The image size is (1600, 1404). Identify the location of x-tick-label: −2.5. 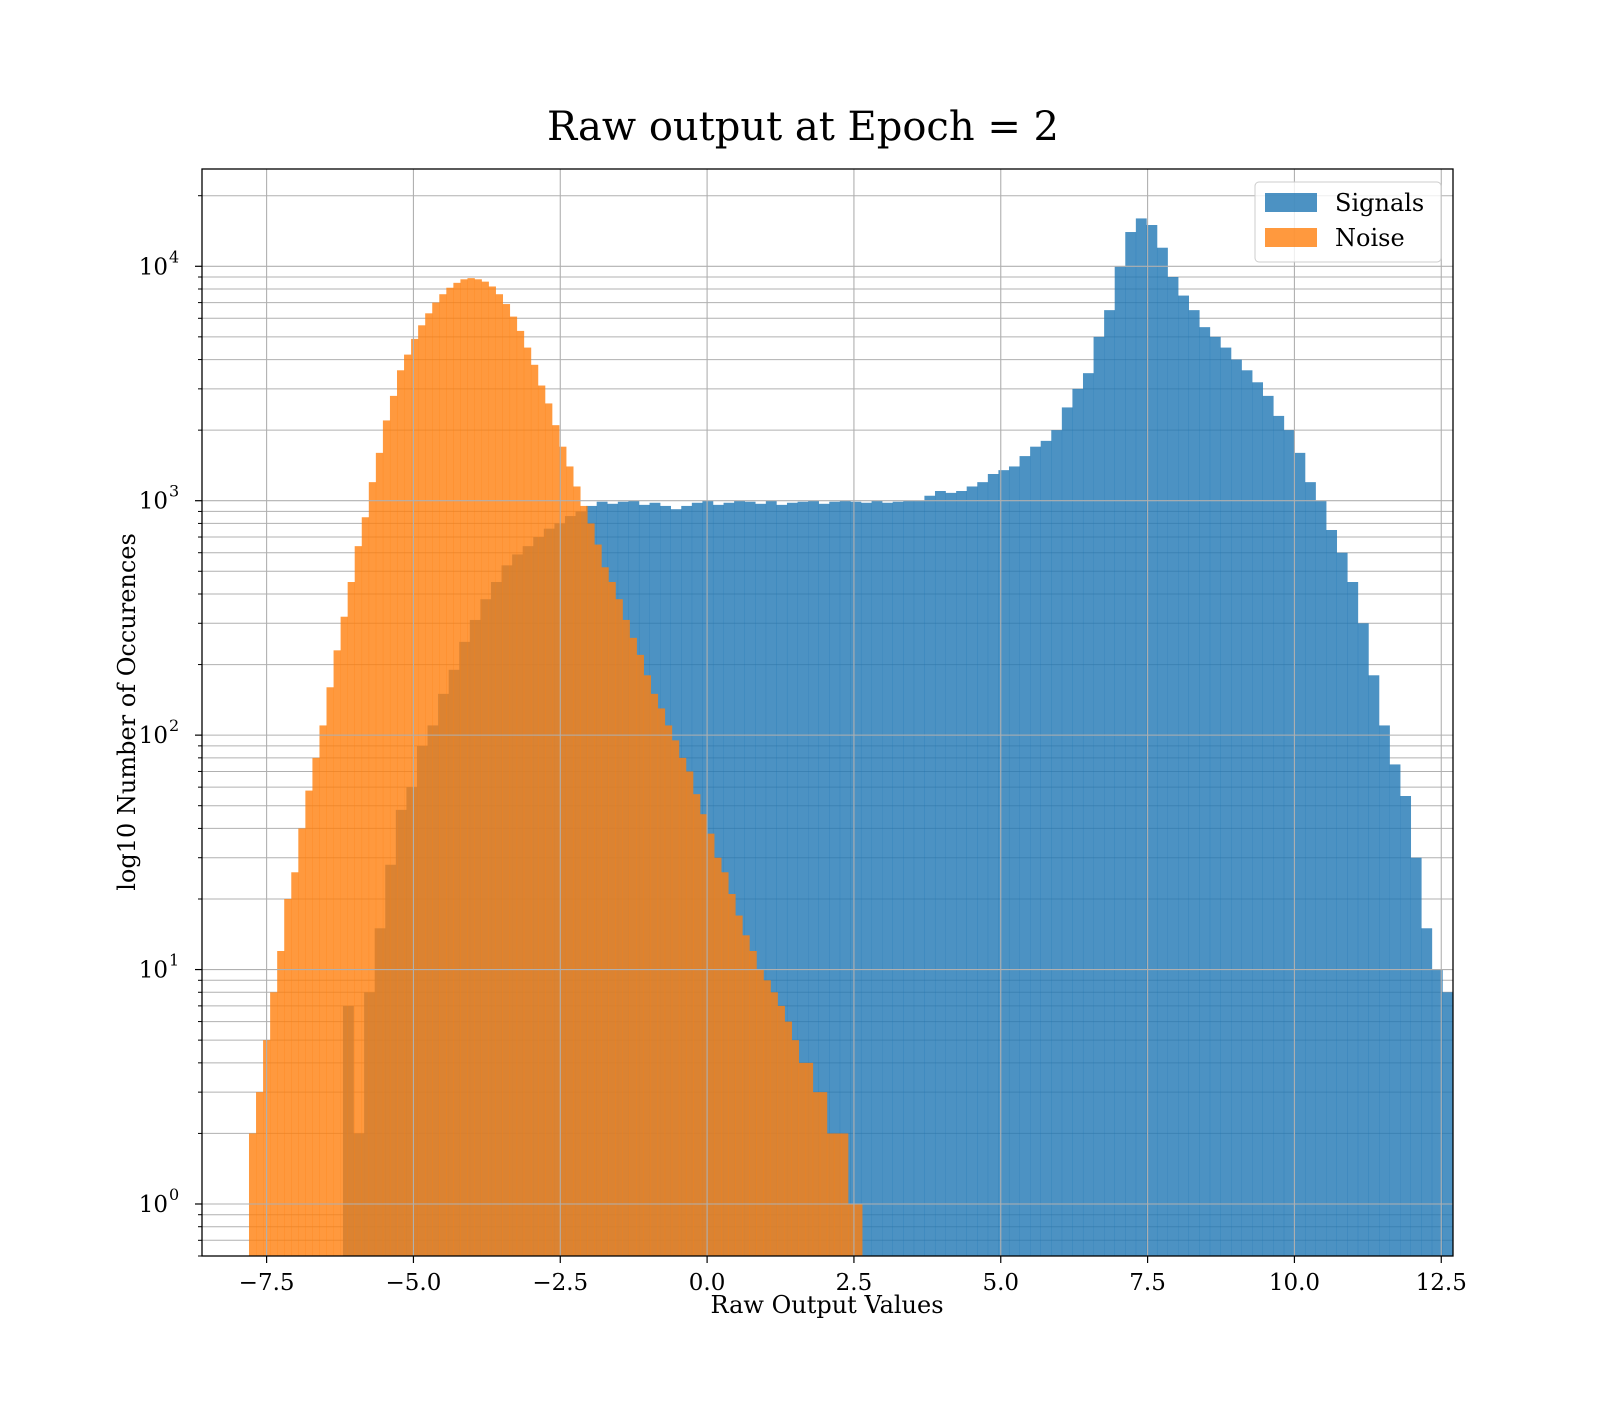
(560, 1283).